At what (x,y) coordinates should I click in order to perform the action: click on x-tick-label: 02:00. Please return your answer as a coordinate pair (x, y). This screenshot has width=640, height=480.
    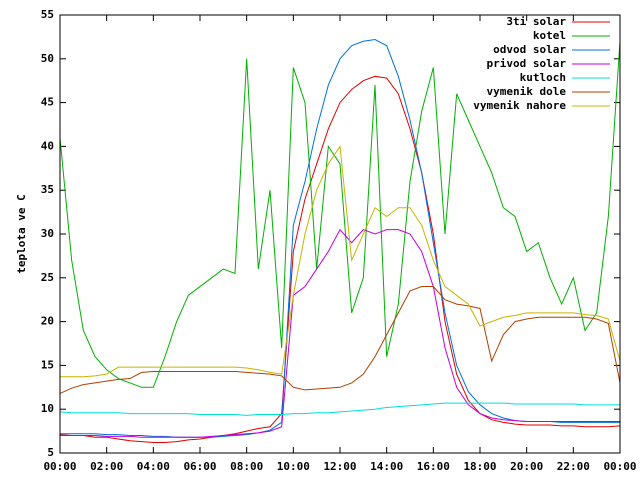
    Looking at the image, I should click on (106, 466).